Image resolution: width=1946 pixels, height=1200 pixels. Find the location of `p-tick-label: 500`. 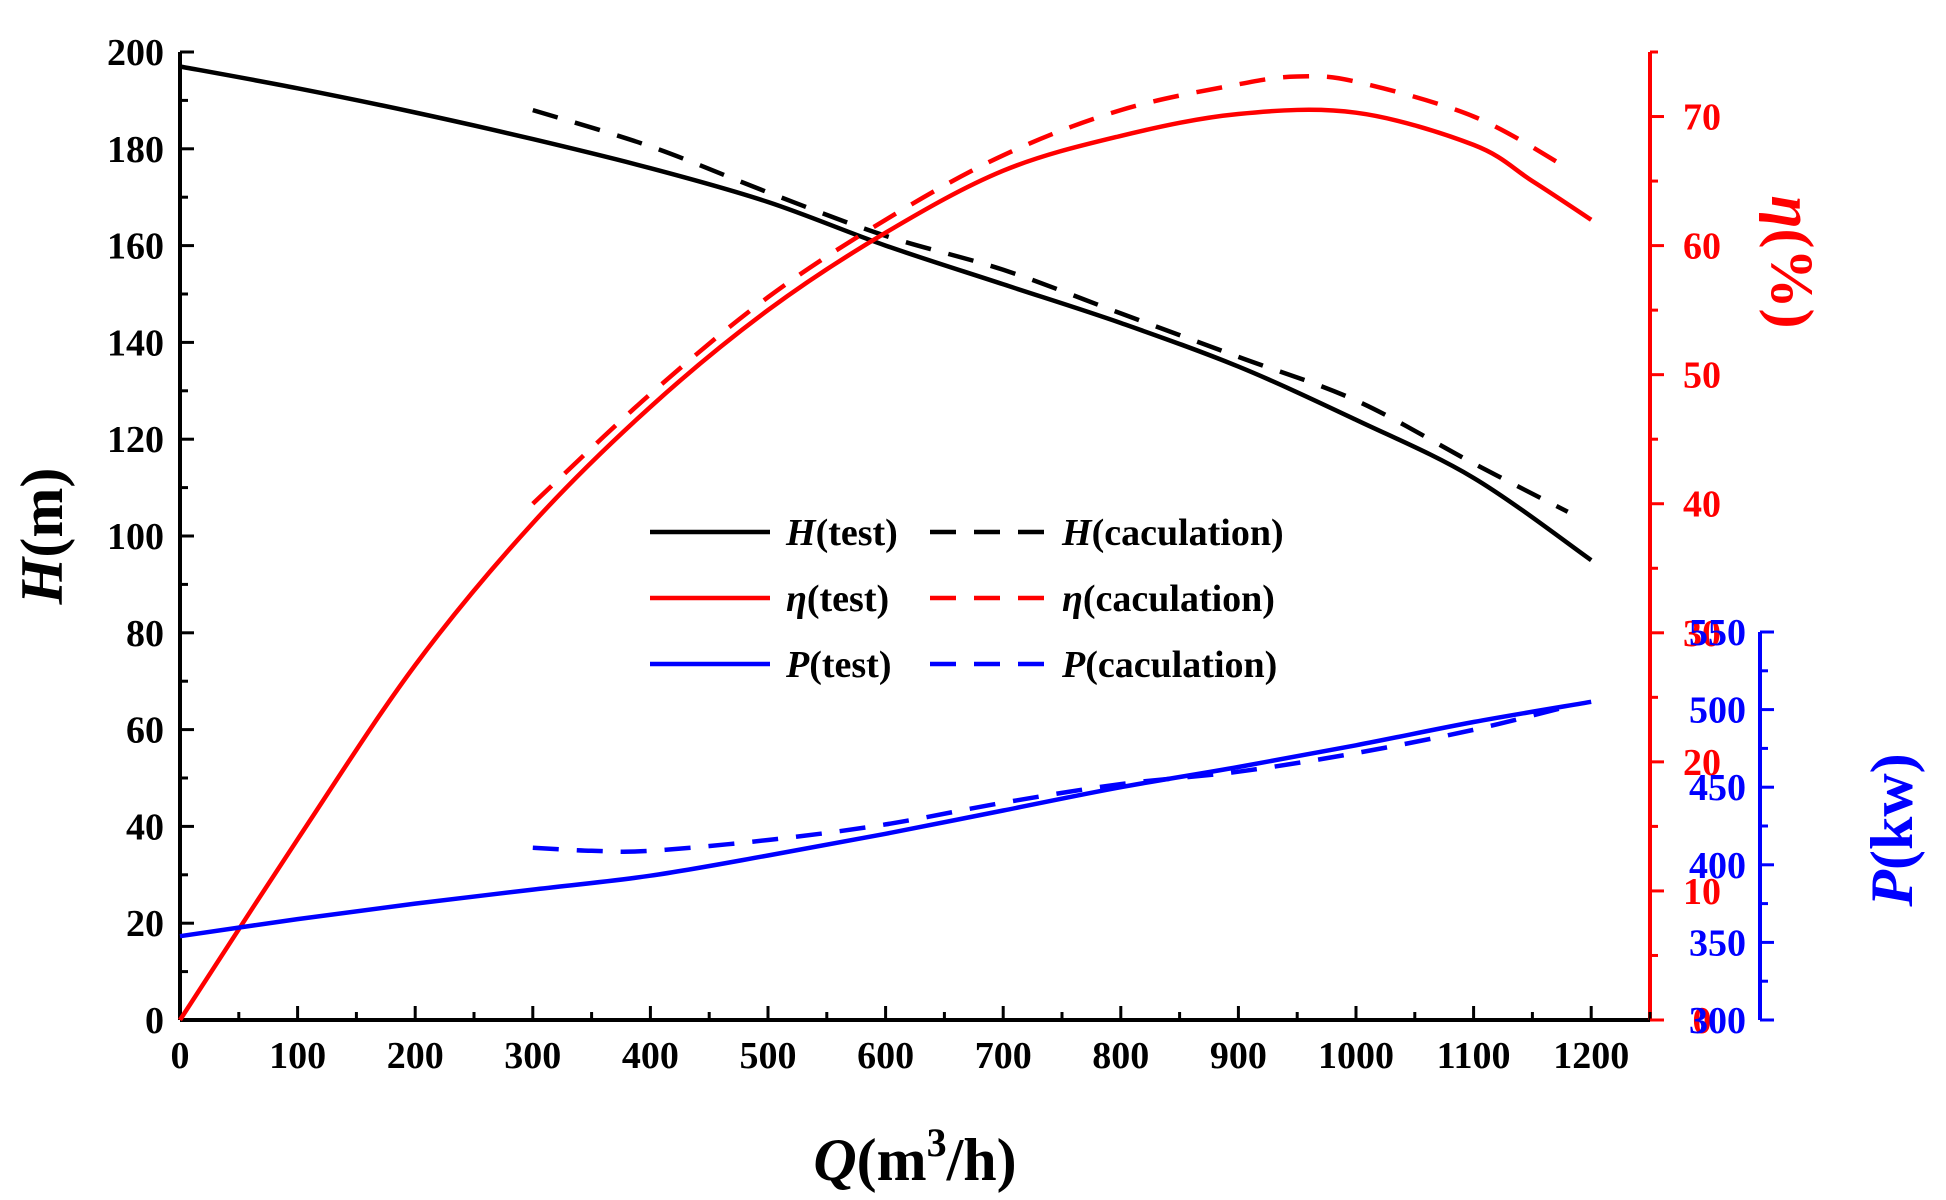

p-tick-label: 500 is located at coordinates (1717, 711).